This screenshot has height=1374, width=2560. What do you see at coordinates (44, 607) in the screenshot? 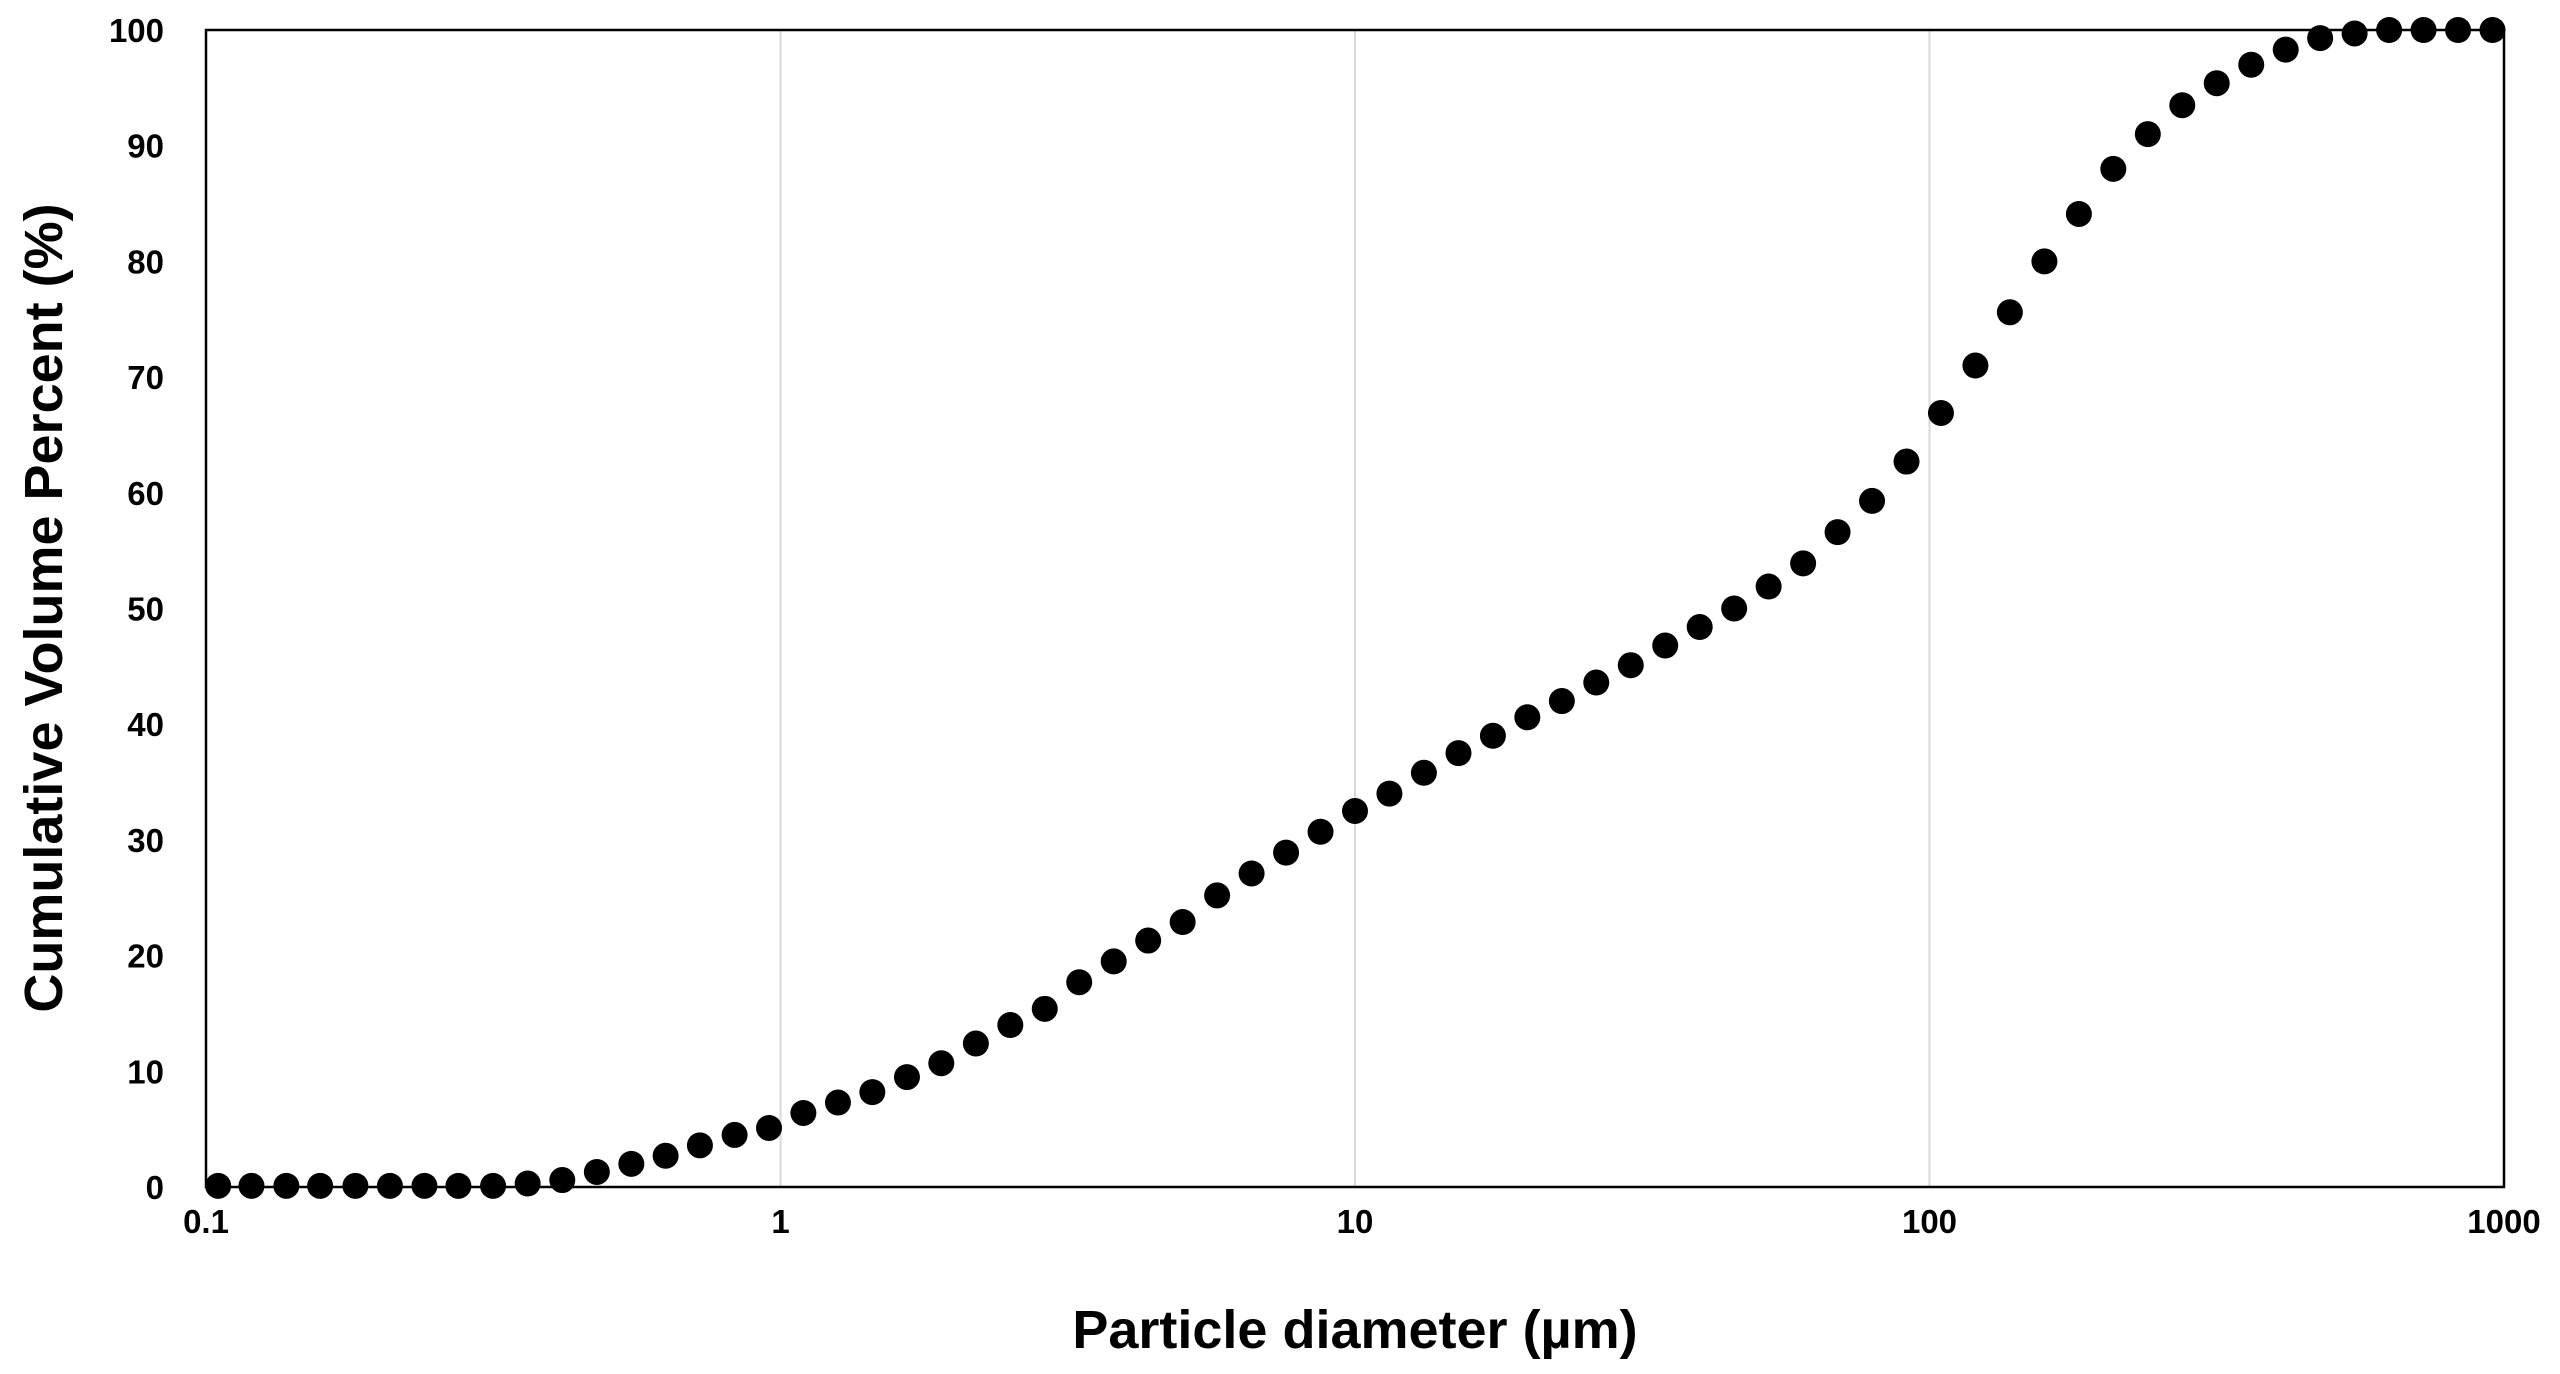
I see `y-axis-title: Cumulative Volume Percent (%)` at bounding box center [44, 607].